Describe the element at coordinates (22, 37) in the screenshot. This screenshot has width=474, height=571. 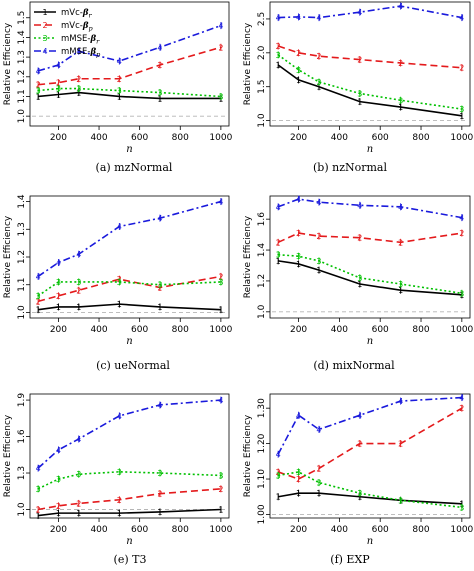
I see `y-tick-label: 1.4` at that location.